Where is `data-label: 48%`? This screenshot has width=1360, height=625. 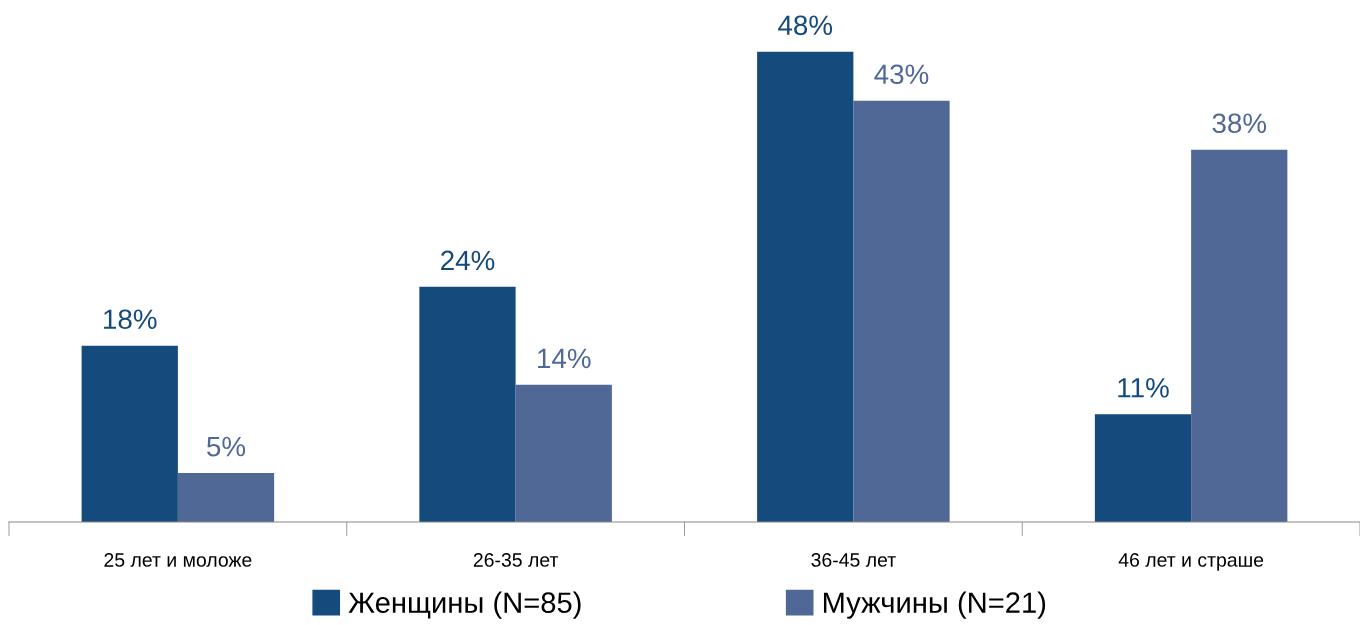
data-label: 48% is located at coordinates (805, 25).